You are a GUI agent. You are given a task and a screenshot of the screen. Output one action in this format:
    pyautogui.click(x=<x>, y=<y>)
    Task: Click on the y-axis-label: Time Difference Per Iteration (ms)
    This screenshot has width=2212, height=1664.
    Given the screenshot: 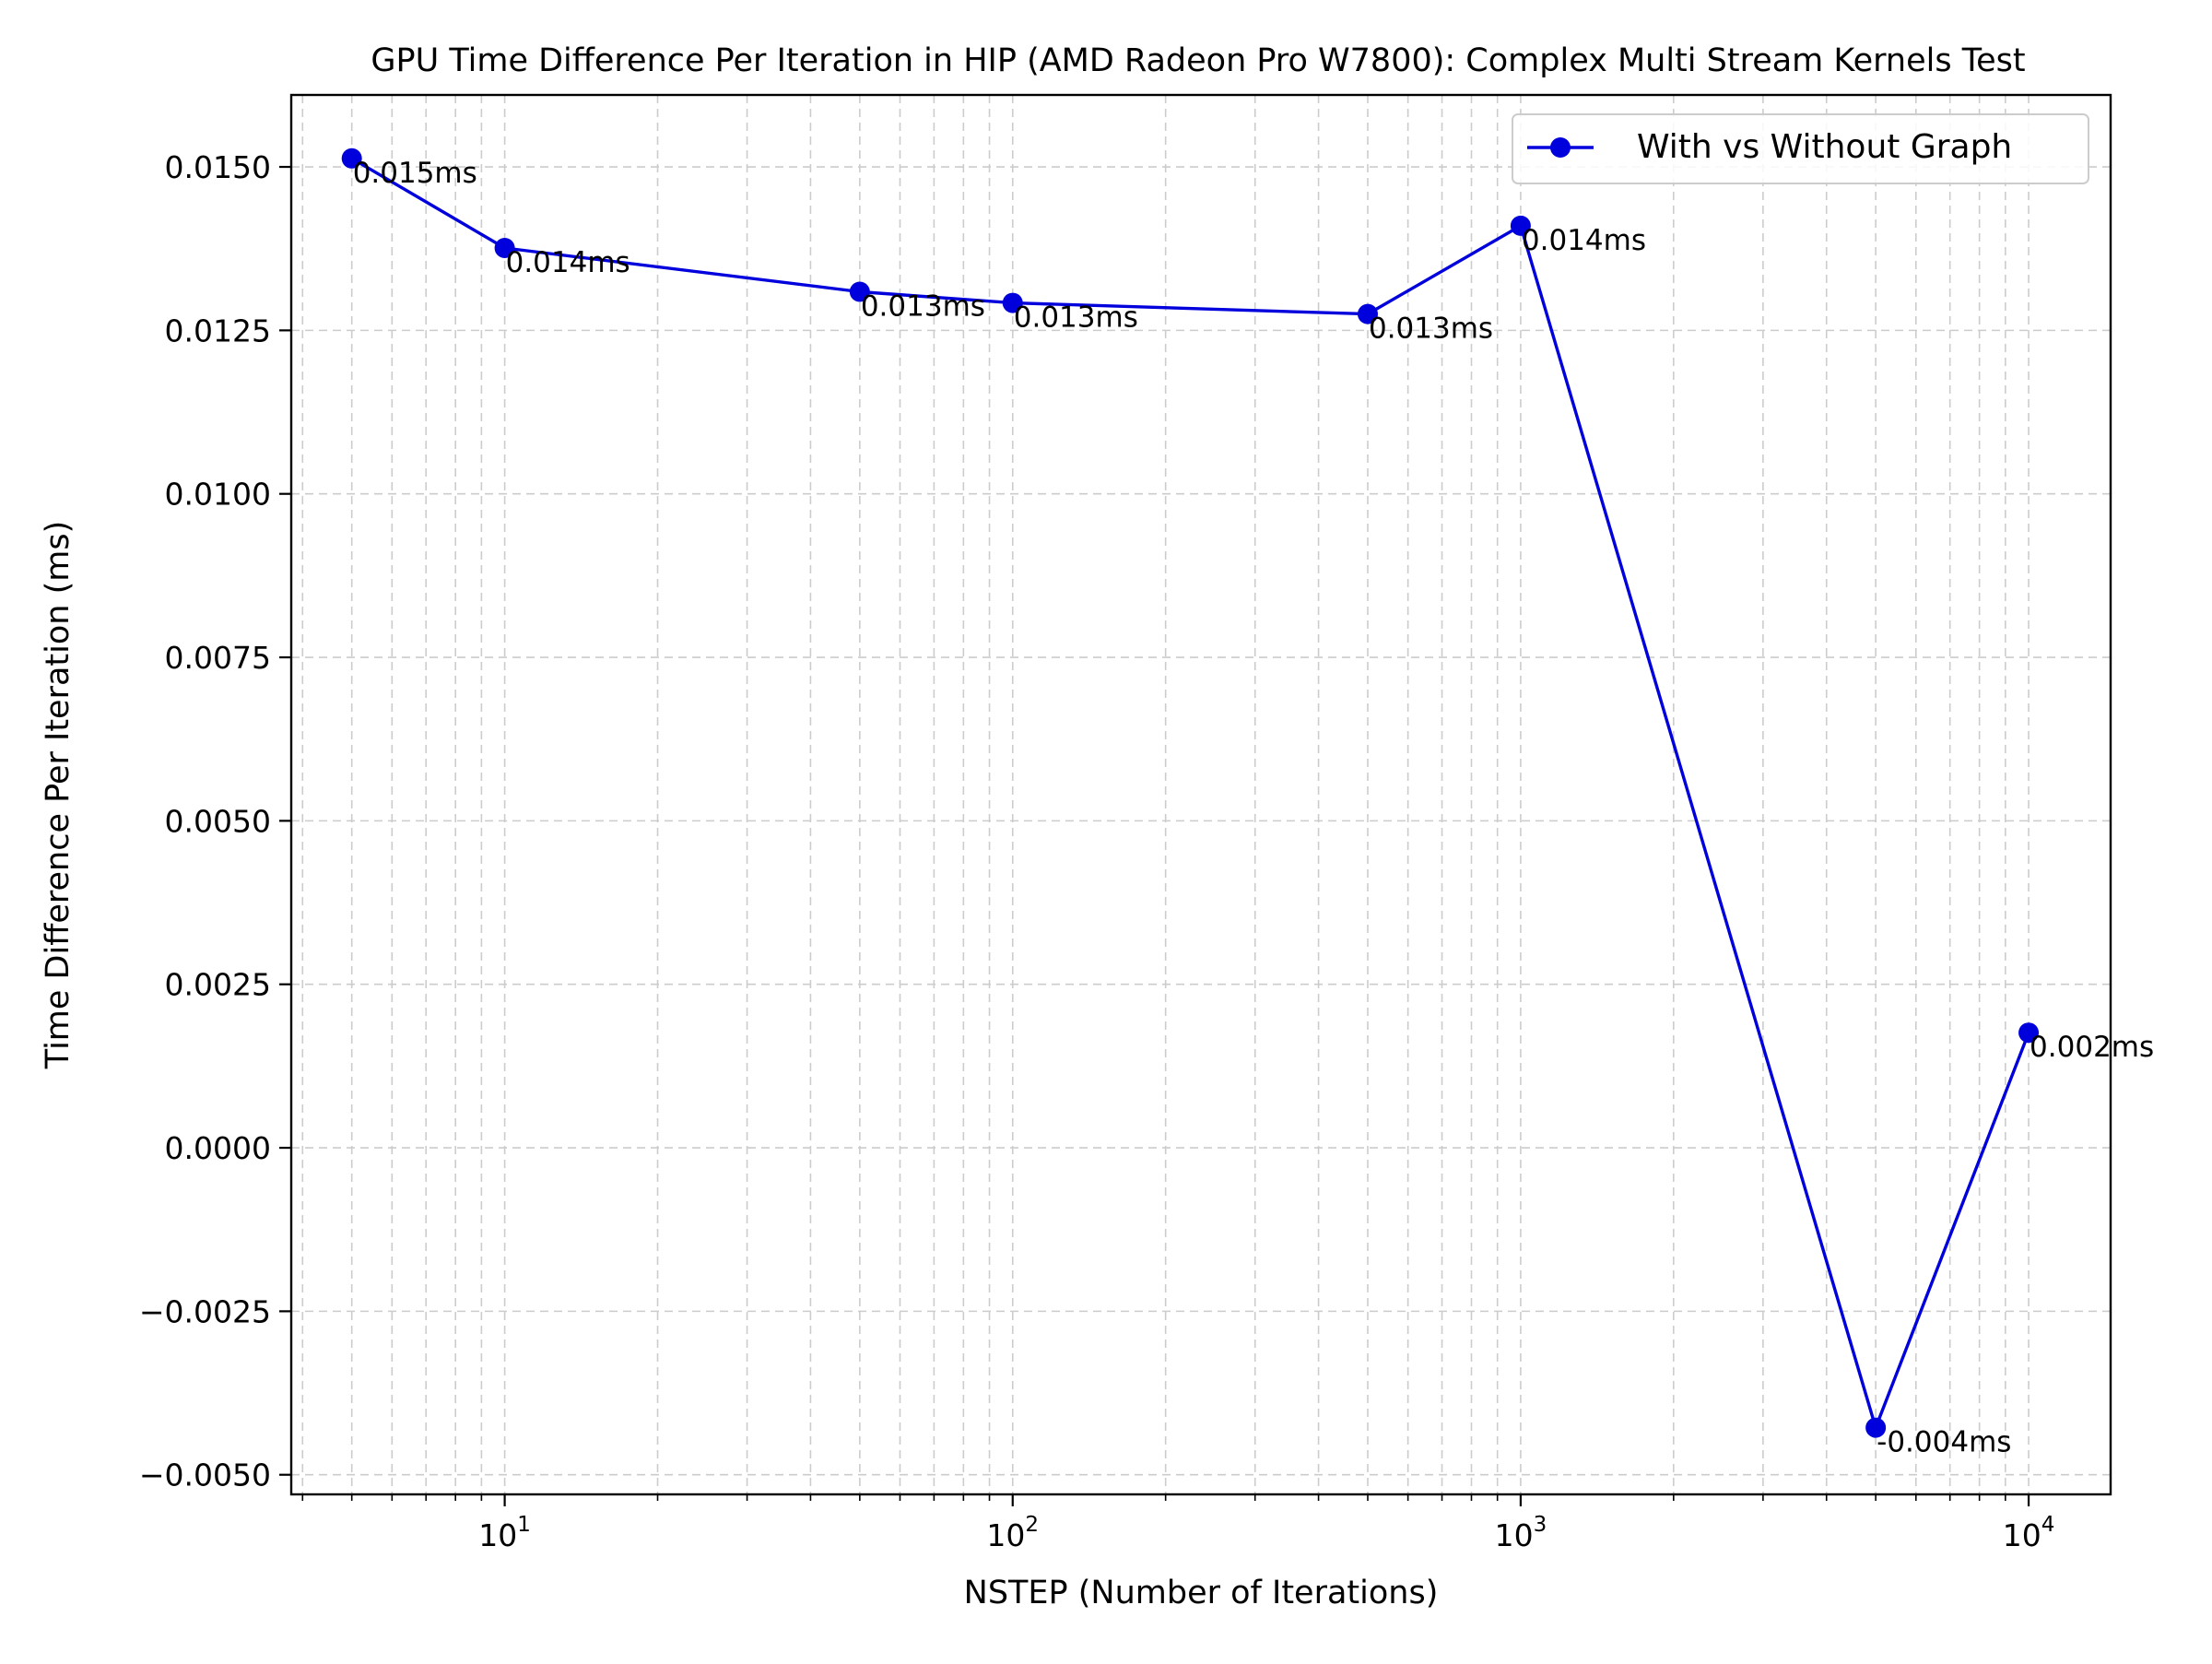 What is the action you would take?
    pyautogui.click(x=58, y=795)
    